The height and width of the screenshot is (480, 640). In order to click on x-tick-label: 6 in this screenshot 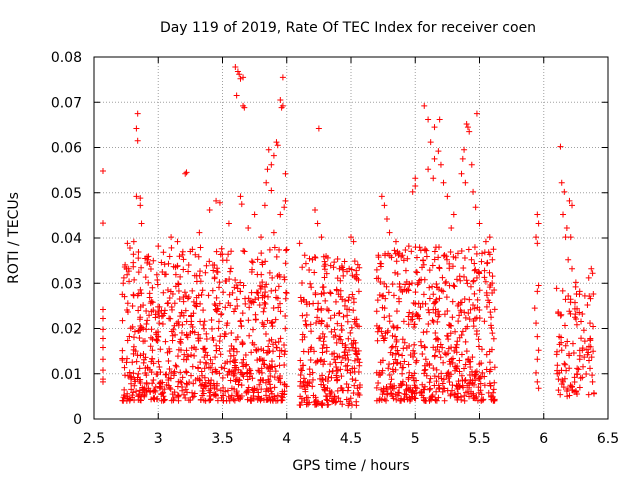, I will do `click(543, 439)`.